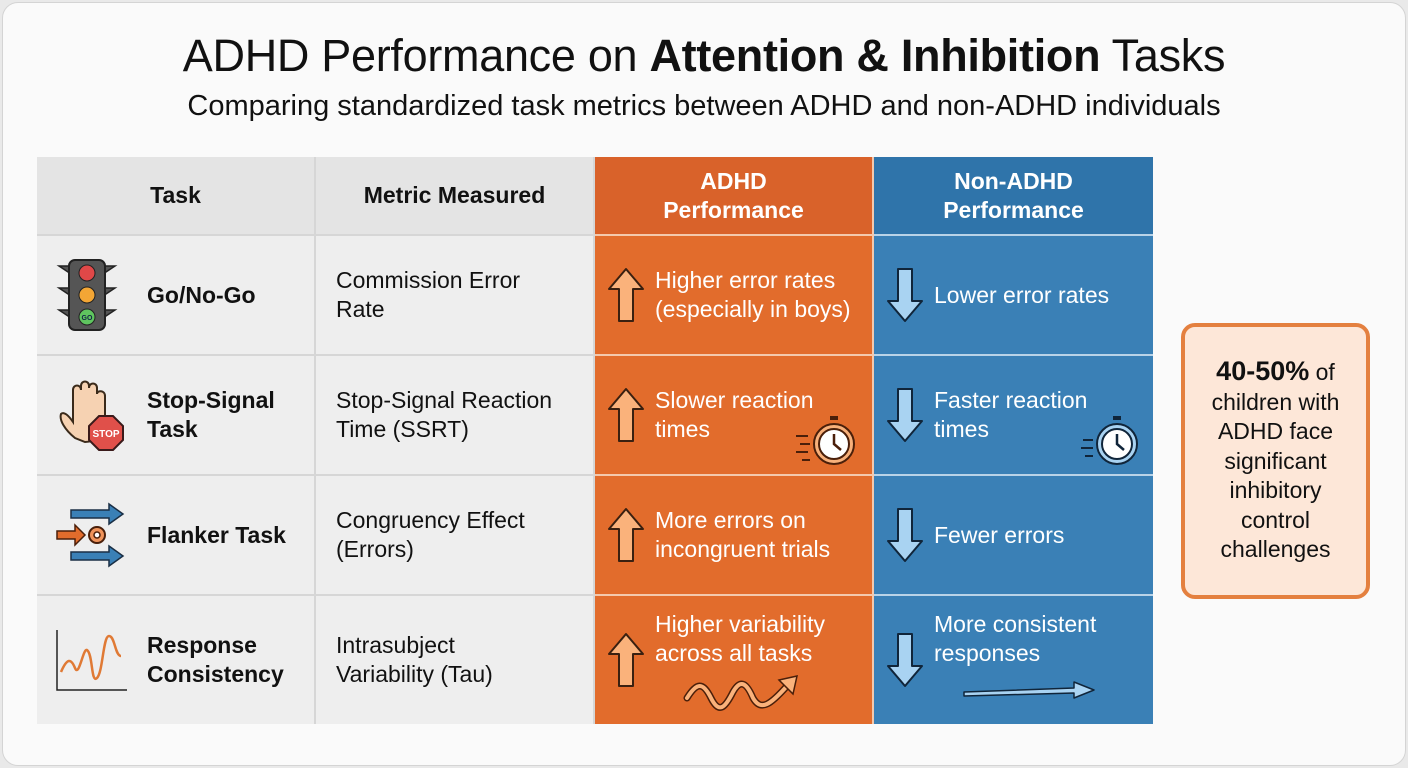 The image size is (1408, 768). Describe the element at coordinates (1015, 638) in the screenshot. I see `non-adhd-result: More consistent responses` at that location.